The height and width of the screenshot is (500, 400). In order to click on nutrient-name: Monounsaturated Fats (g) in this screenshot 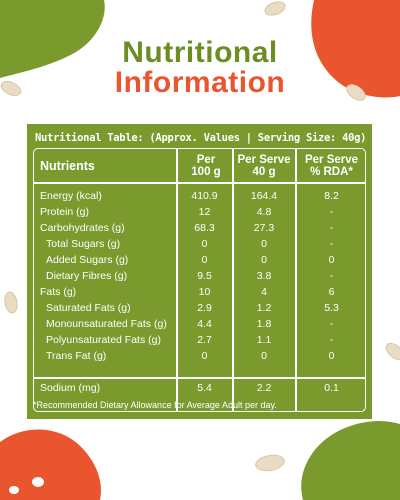, I will do `click(106, 324)`.